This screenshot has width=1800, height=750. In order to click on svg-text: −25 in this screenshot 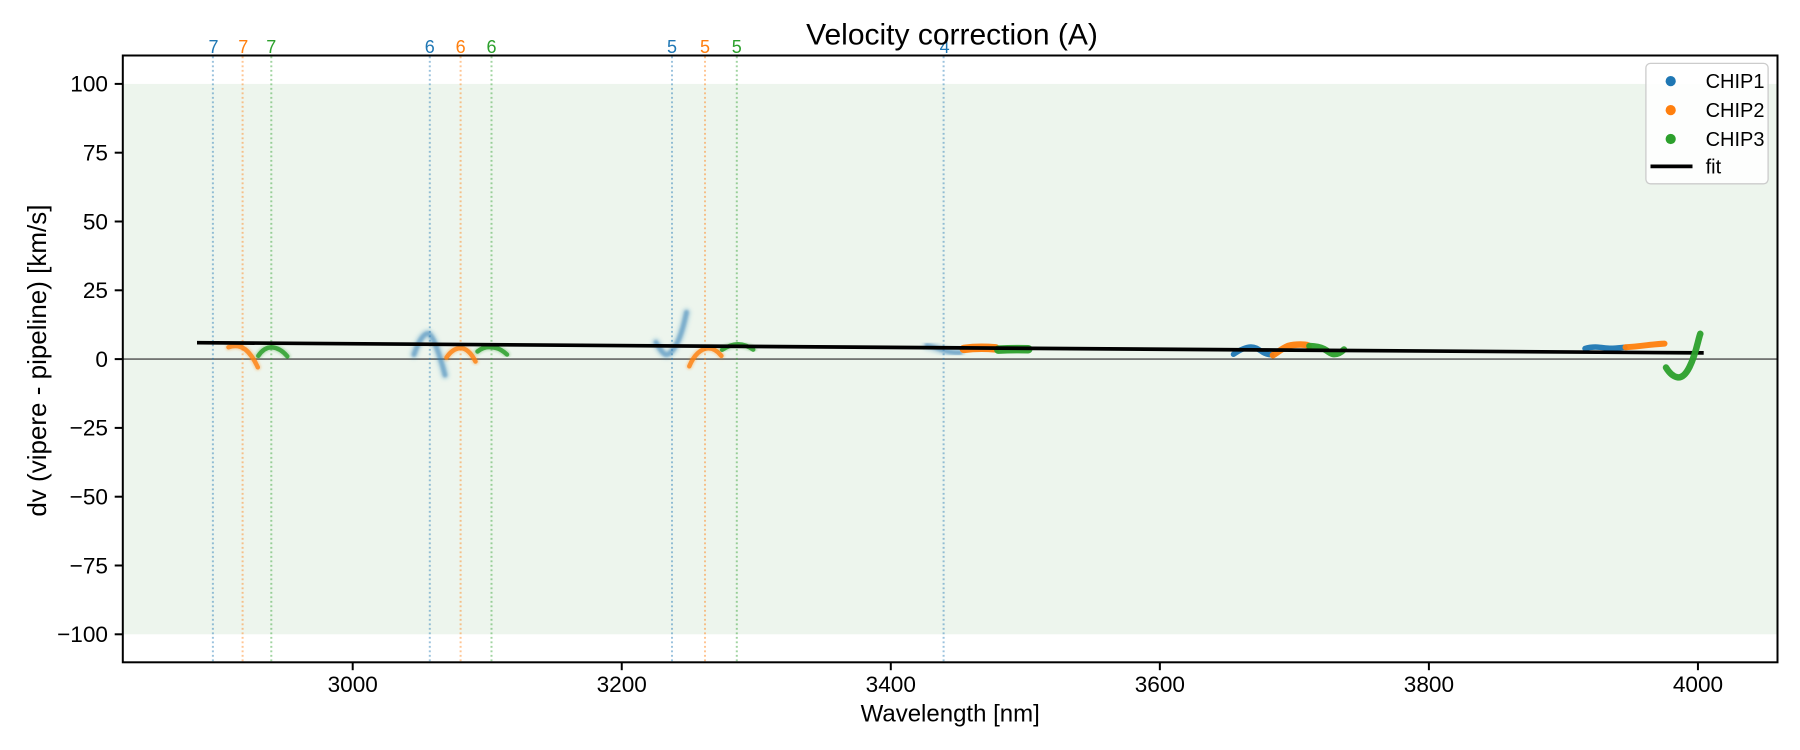, I will do `click(89, 428)`.